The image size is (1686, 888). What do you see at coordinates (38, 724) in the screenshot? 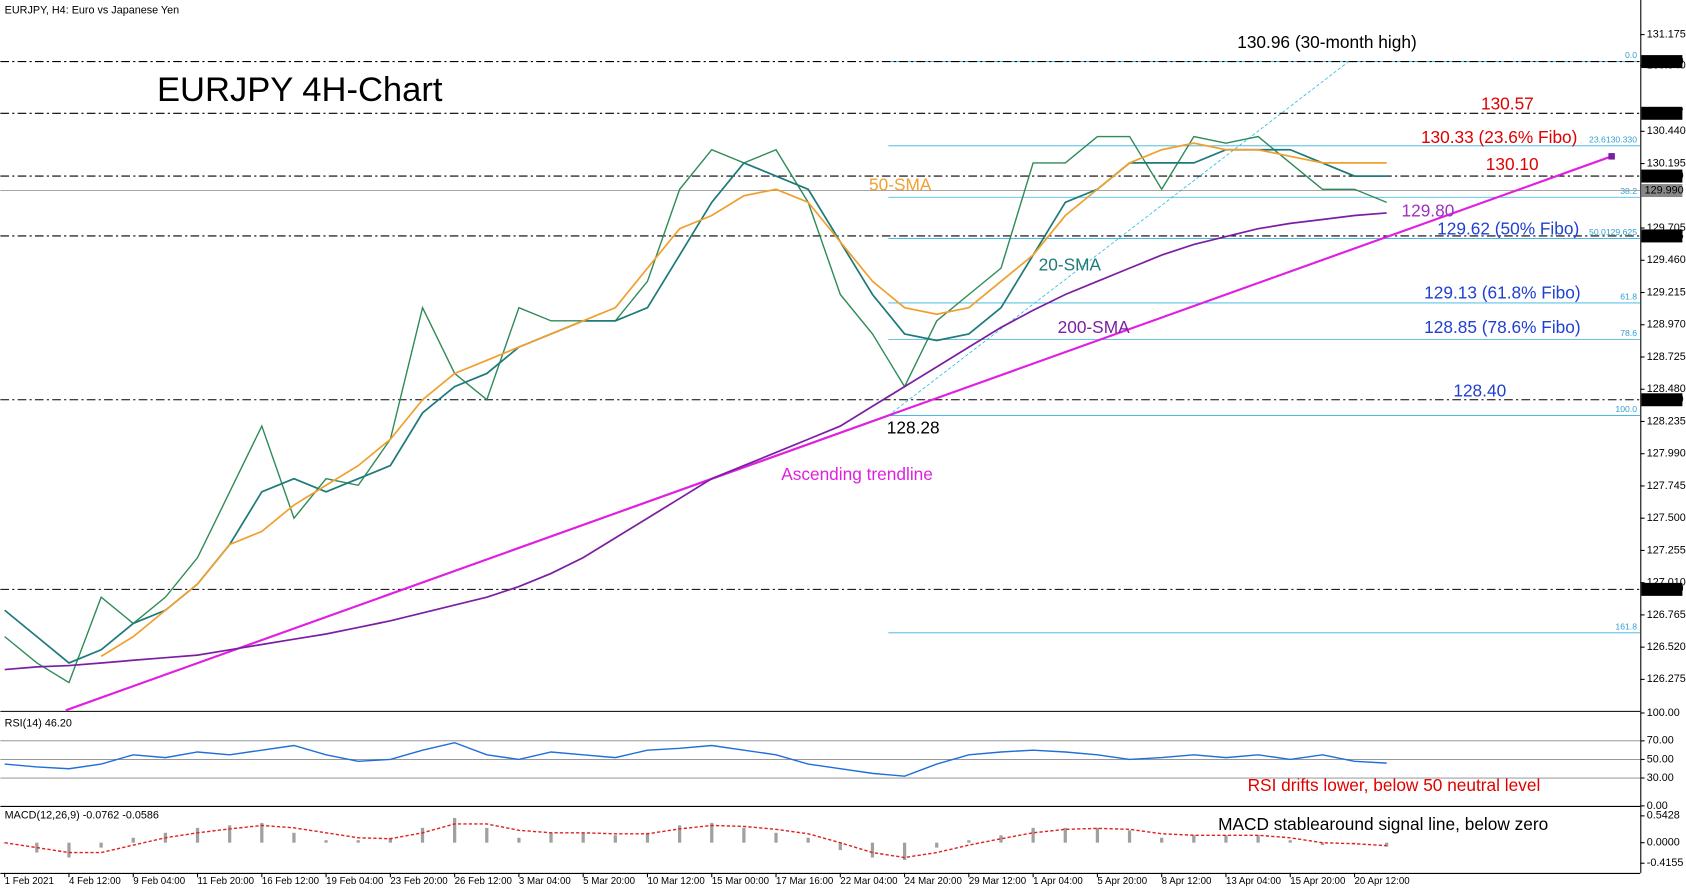
I see `rsi-title: RSI(14) 46.20` at bounding box center [38, 724].